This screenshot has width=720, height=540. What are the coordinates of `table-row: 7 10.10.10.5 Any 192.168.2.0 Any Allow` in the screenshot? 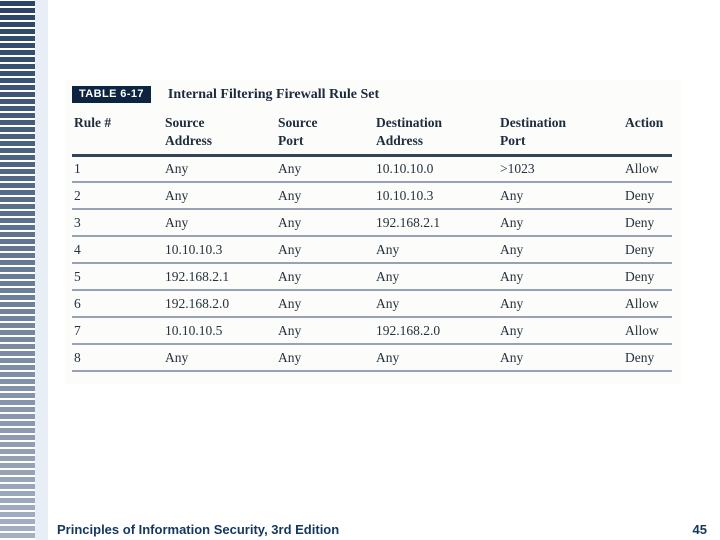 It's located at (372, 331).